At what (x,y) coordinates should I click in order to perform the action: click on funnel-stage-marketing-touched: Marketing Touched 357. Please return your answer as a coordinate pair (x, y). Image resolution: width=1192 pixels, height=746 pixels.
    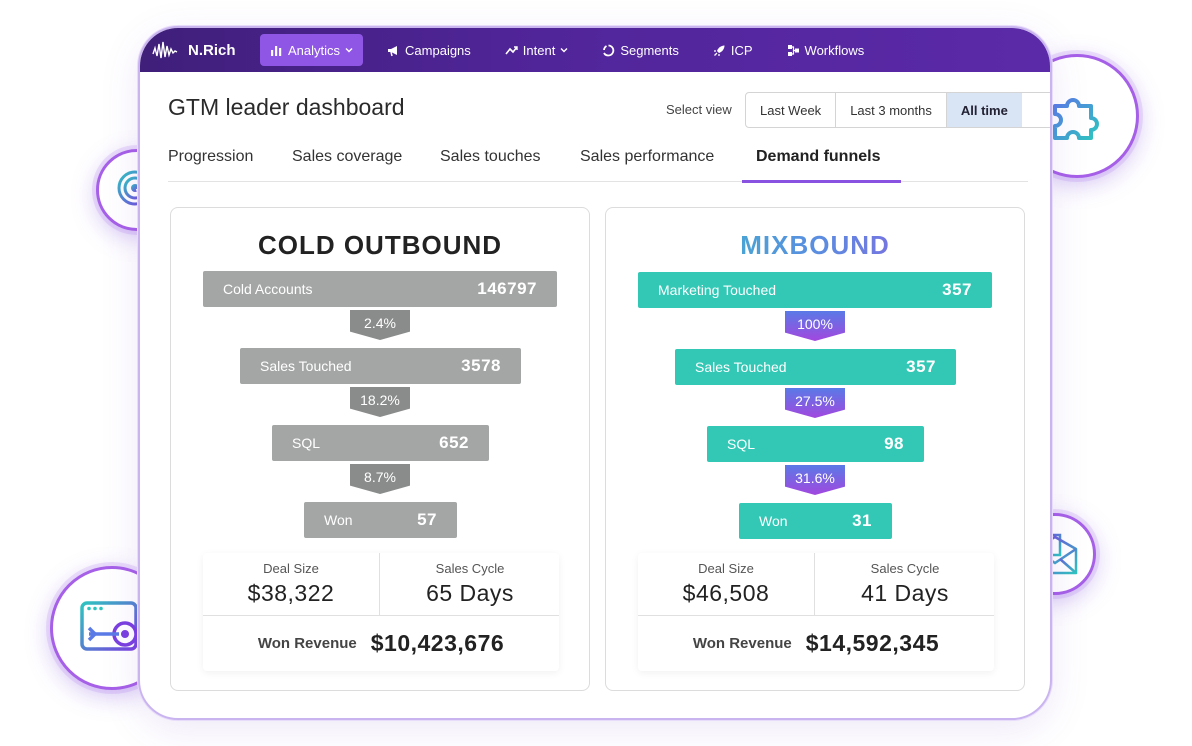
    Looking at the image, I should click on (815, 290).